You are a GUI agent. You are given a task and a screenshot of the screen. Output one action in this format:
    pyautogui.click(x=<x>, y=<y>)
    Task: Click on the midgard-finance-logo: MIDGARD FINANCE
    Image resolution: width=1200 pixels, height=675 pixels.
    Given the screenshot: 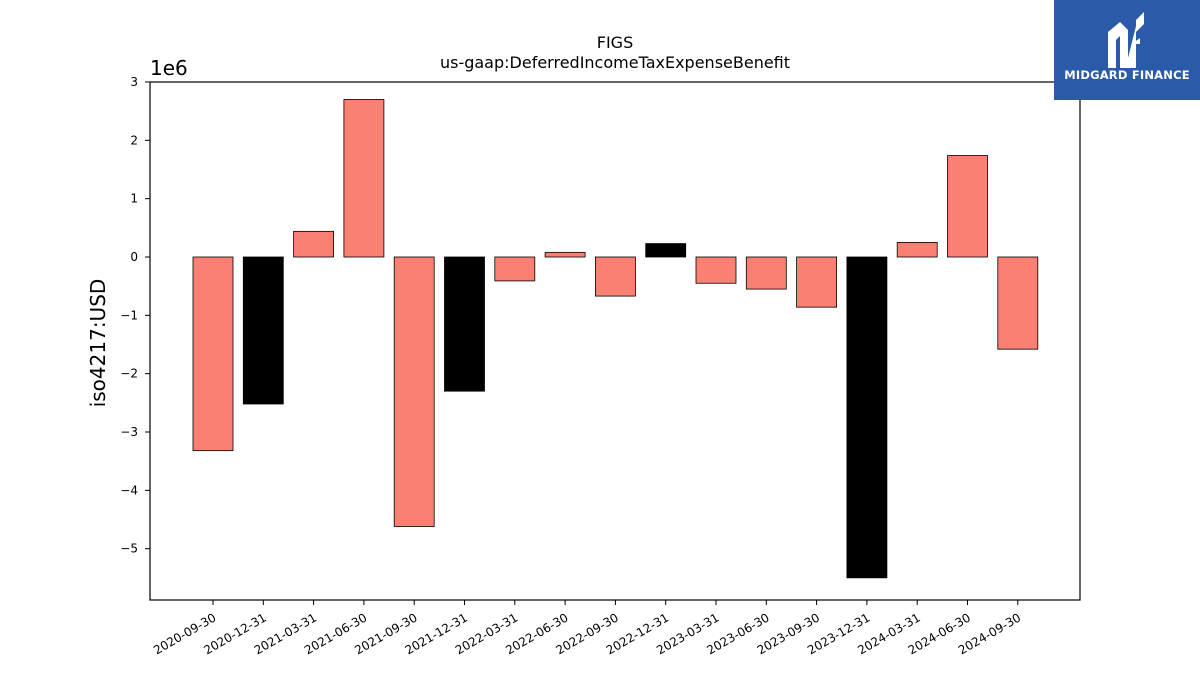 What is the action you would take?
    pyautogui.click(x=1127, y=50)
    